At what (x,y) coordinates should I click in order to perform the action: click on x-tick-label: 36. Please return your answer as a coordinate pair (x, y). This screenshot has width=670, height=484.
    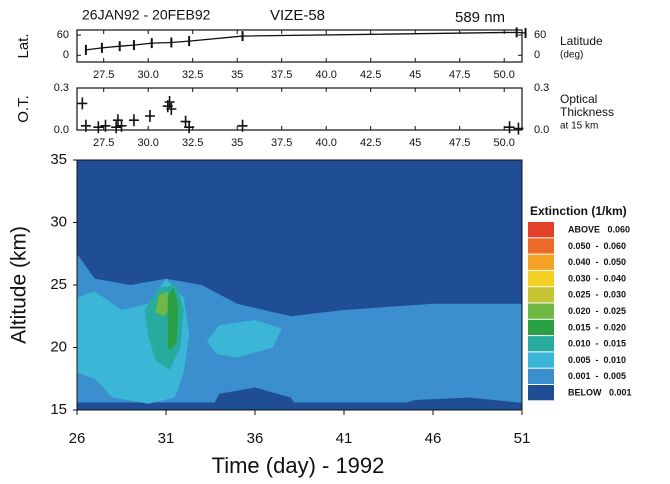
    Looking at the image, I should click on (255, 438).